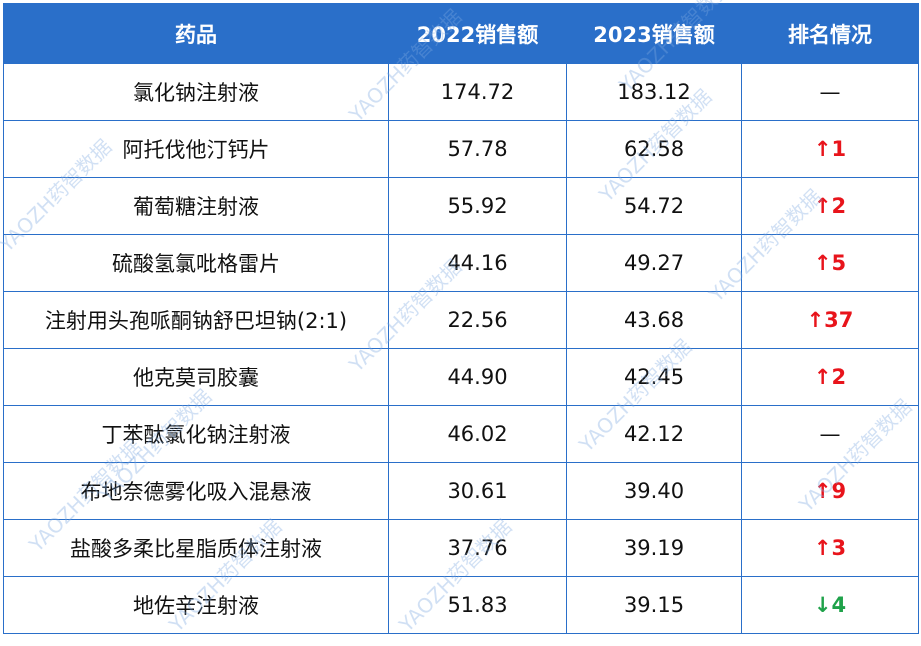 Image resolution: width=921 pixels, height=646 pixels. Describe the element at coordinates (830, 491) in the screenshot. I see `rank-cell: ↑9` at that location.